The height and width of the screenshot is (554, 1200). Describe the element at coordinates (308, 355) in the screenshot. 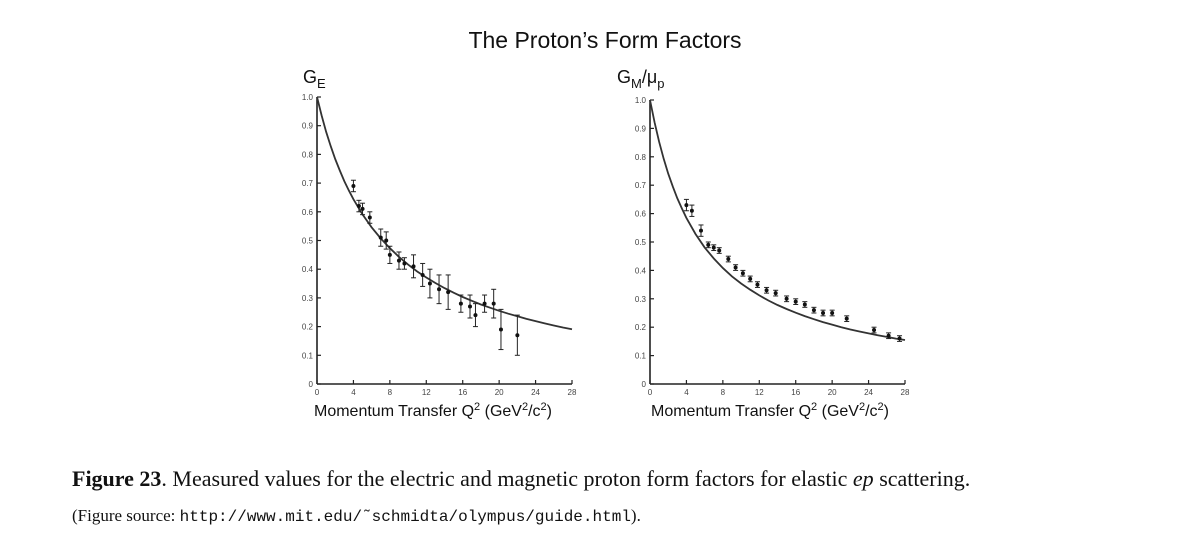

I see `y-tick-label: 0.1` at that location.